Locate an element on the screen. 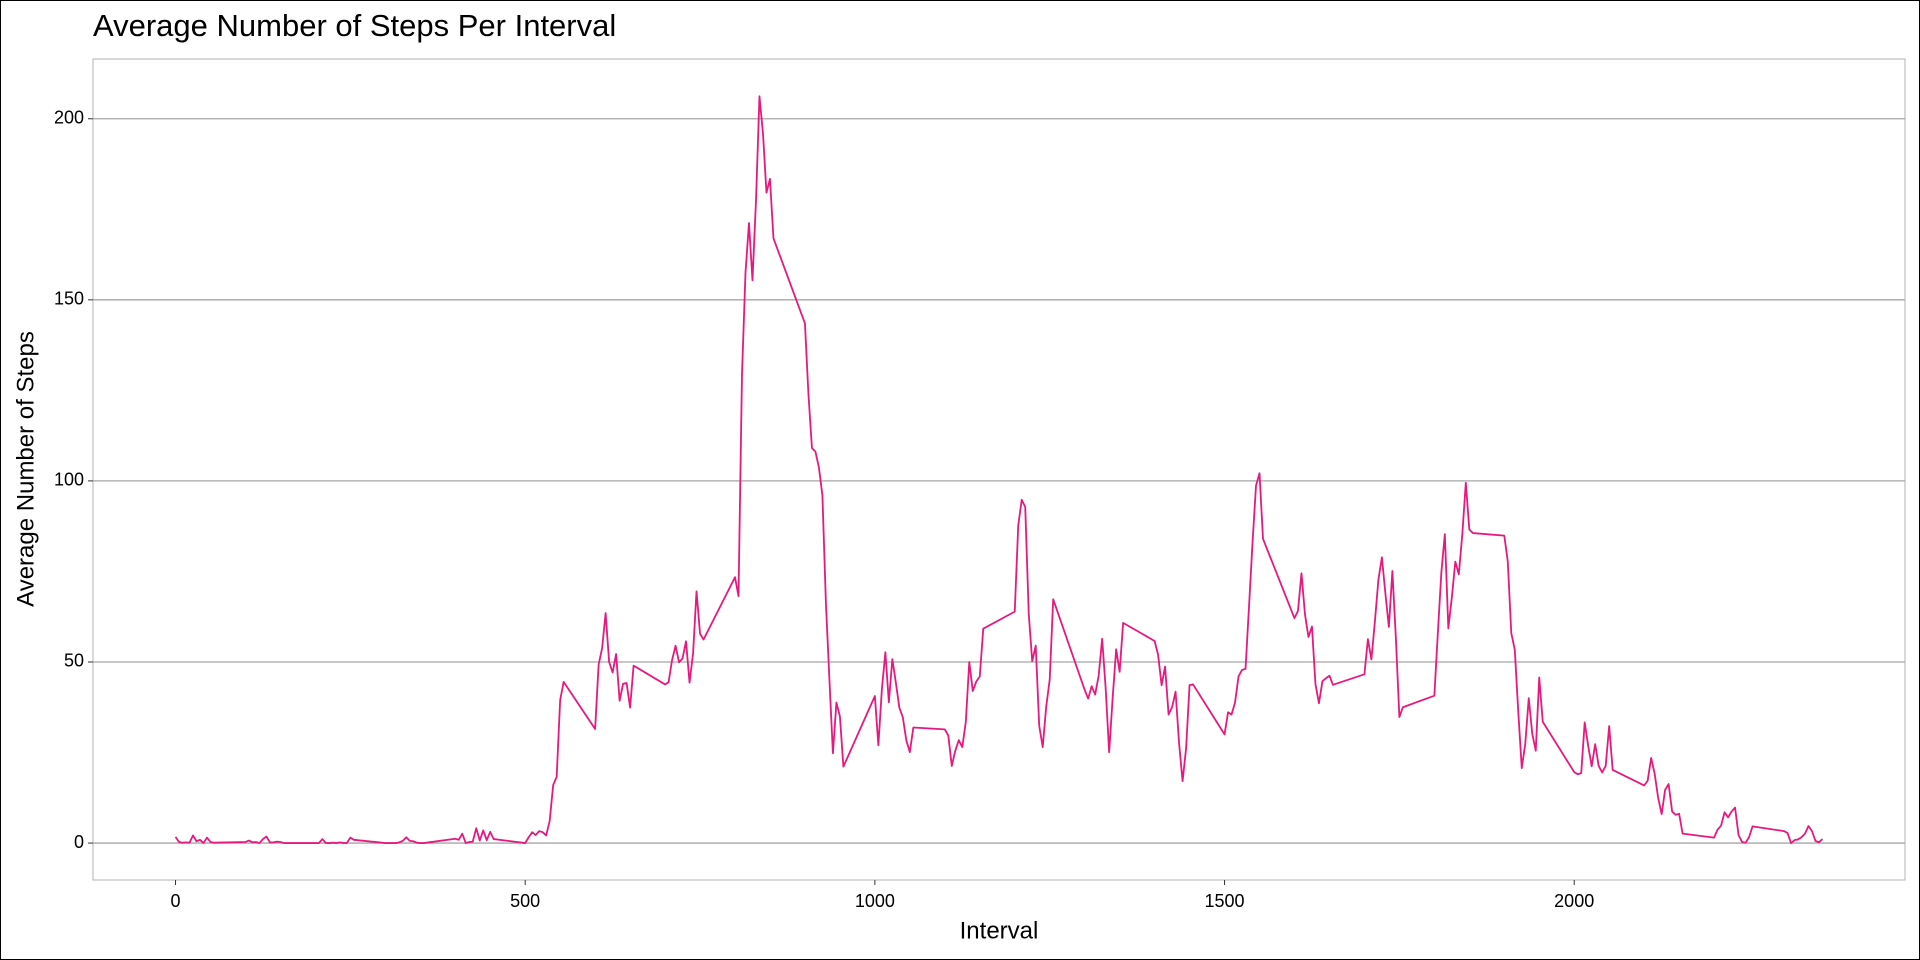 Image resolution: width=1920 pixels, height=960 pixels. y-tick-label: 0 is located at coordinates (79, 842).